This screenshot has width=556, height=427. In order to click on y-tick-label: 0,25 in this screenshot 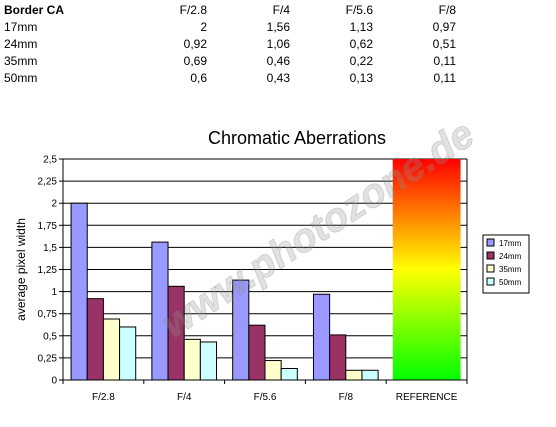, I will do `click(48, 358)`.